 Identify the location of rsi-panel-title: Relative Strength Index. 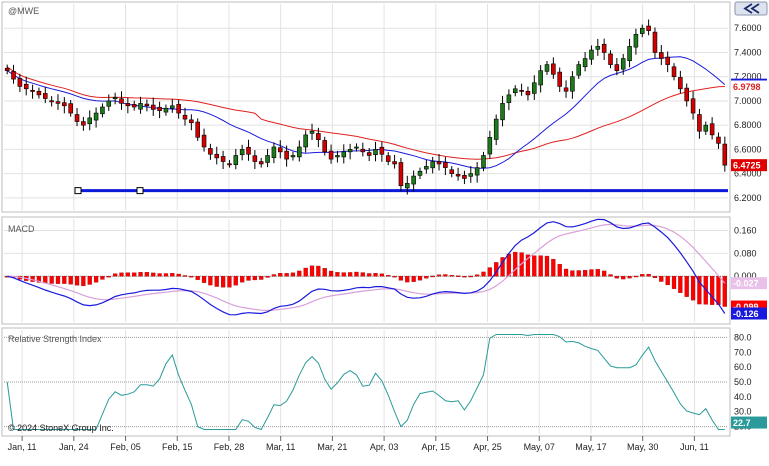
(55, 339).